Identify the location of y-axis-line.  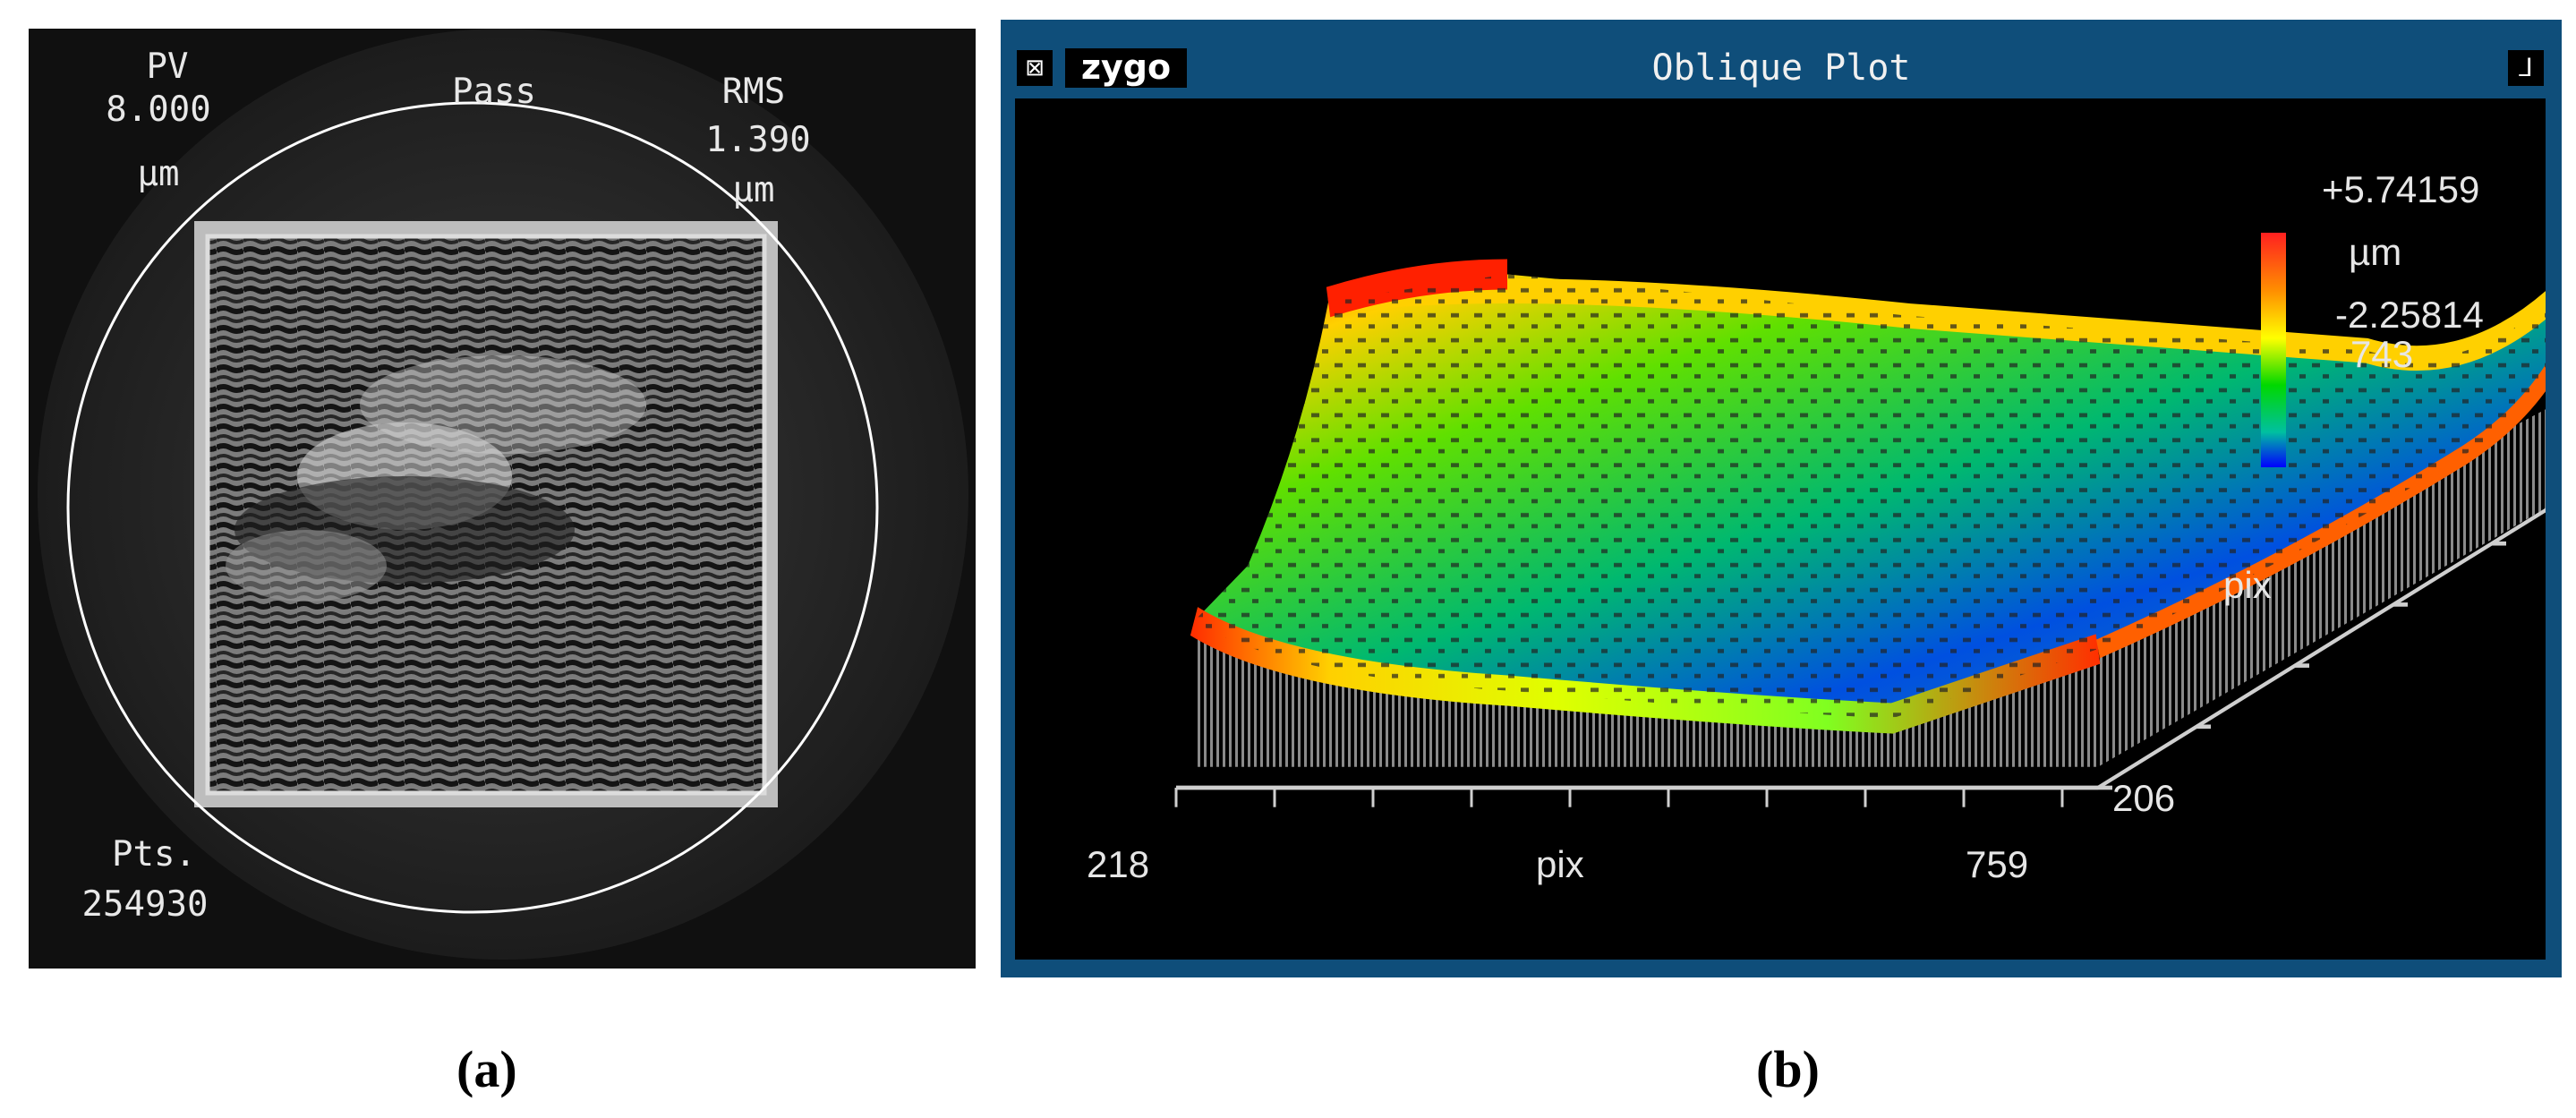
(2321, 649).